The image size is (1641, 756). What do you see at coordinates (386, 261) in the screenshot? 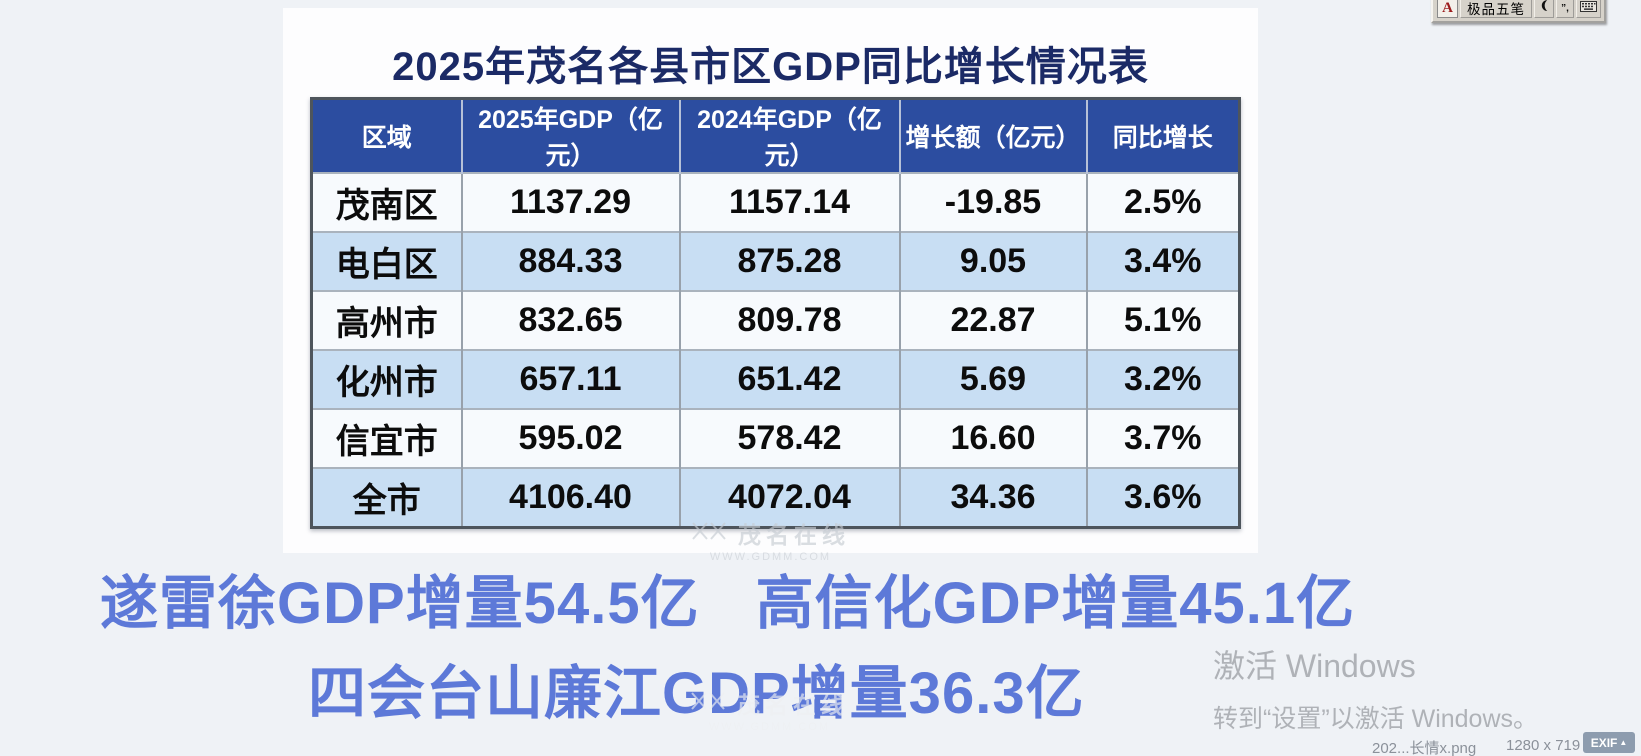
I see `cell-region: 电白区` at bounding box center [386, 261].